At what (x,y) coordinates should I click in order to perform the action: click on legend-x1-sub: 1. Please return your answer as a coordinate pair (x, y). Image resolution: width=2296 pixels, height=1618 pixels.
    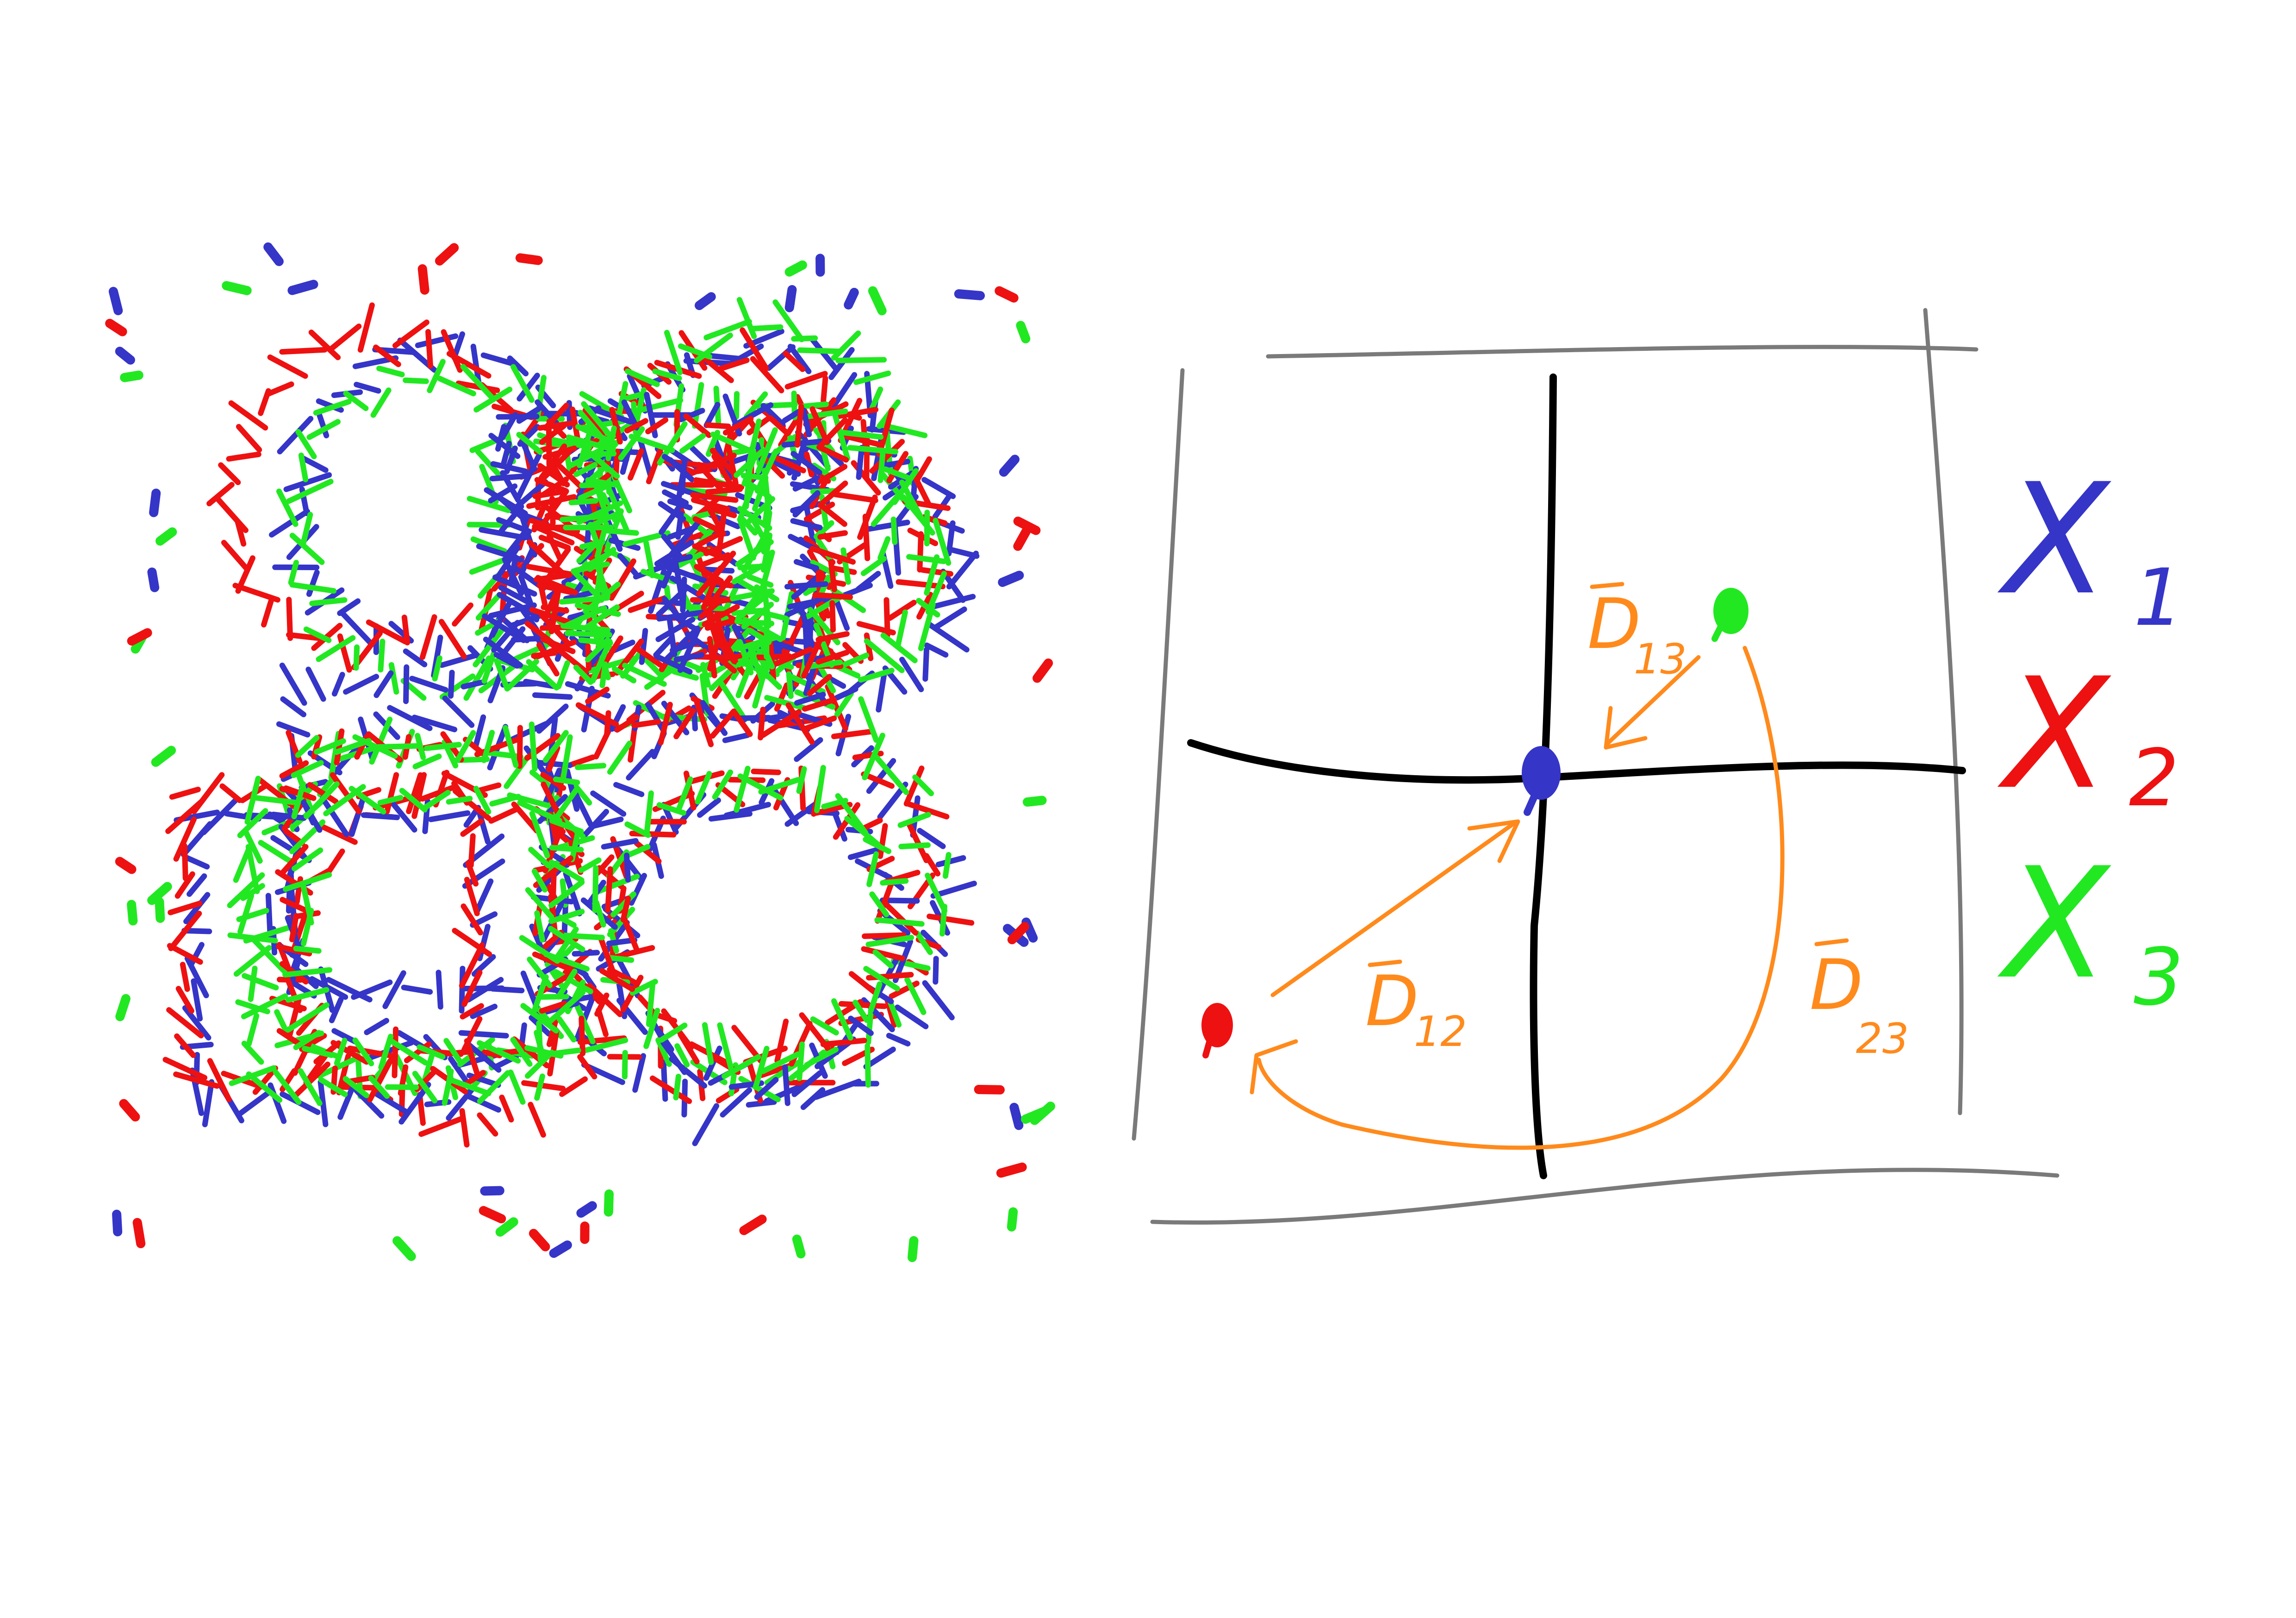
    Looking at the image, I should click on (2159, 598).